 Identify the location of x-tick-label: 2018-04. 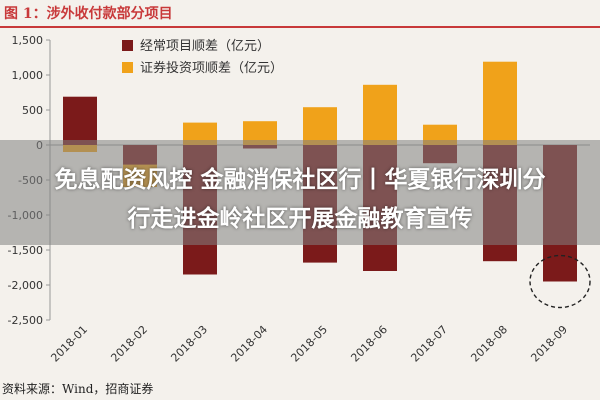
(249, 344).